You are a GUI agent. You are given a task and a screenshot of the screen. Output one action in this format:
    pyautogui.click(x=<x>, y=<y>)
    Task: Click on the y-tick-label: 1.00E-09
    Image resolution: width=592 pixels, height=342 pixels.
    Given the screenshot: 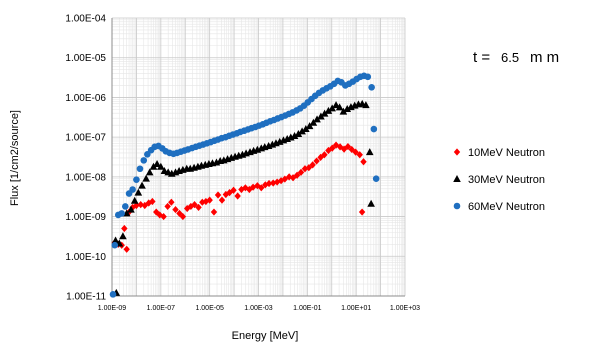 What is the action you would take?
    pyautogui.click(x=85, y=217)
    